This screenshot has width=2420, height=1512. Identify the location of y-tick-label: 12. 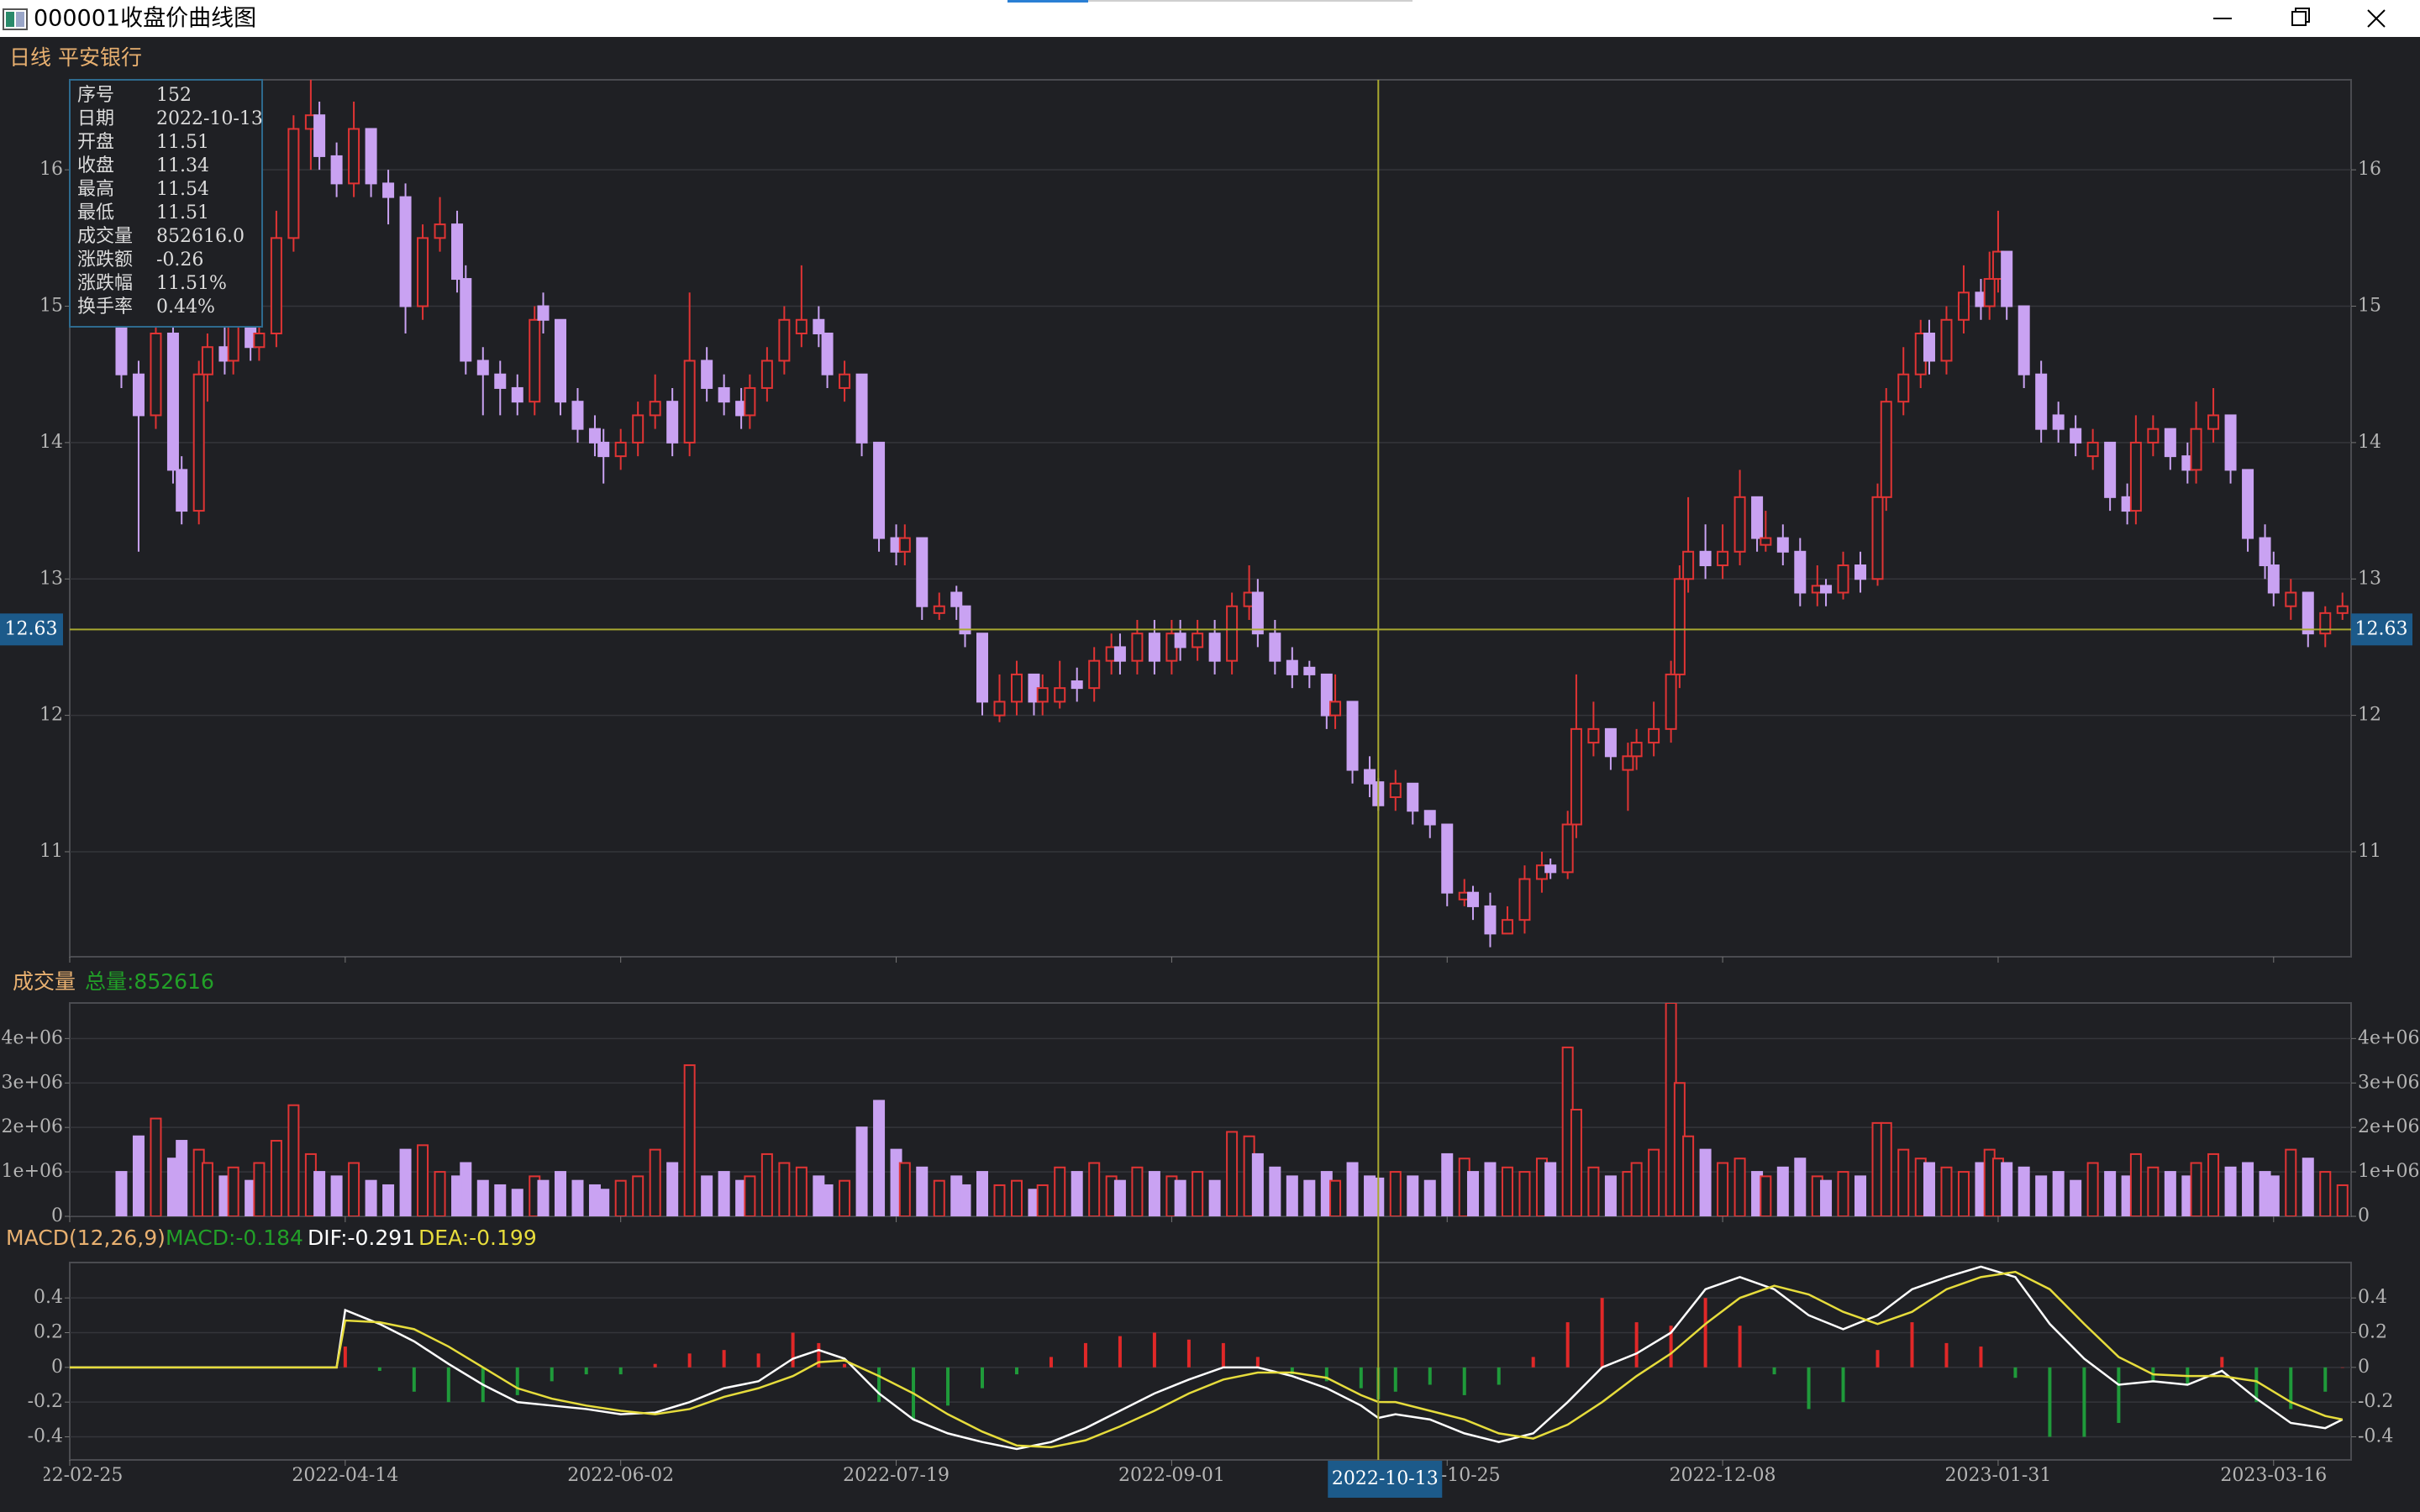
(2369, 715).